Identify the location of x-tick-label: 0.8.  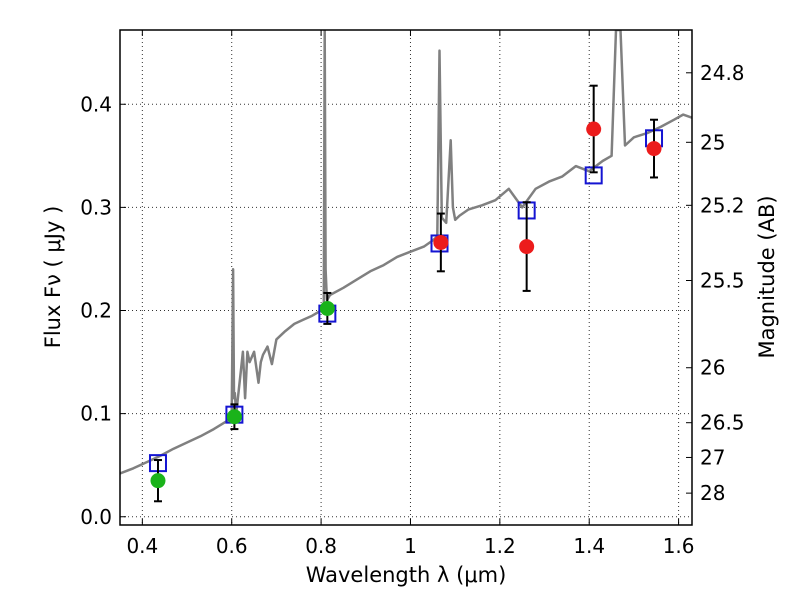
(321, 546).